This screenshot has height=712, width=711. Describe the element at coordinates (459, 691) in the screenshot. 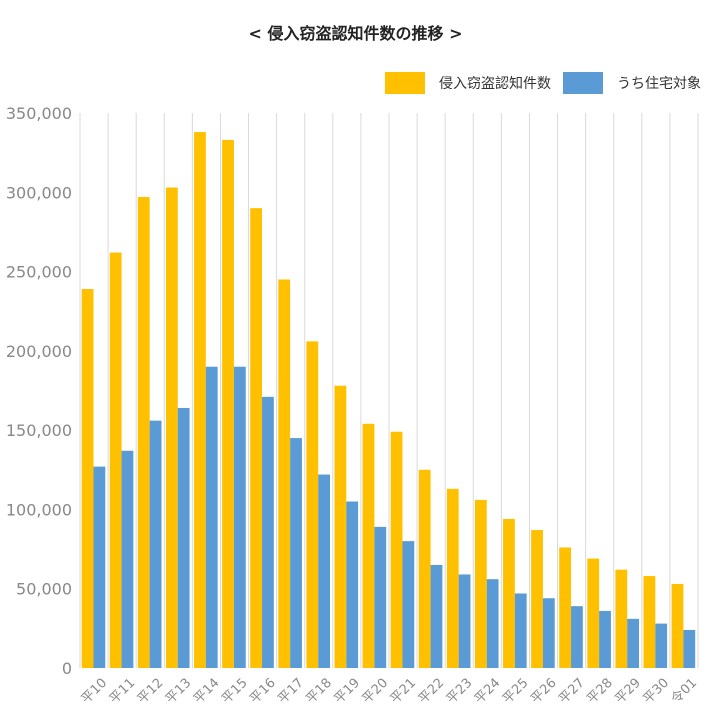

I see `x-tick-label: 平23` at that location.